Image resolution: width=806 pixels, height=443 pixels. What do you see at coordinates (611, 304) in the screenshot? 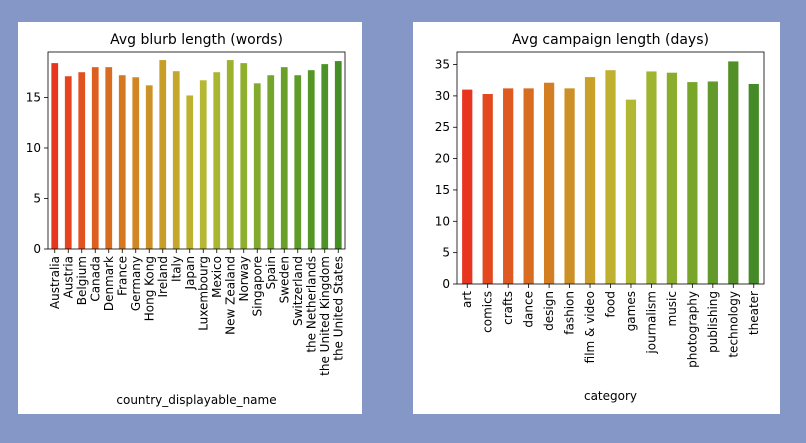
I see `x-tick-label: food` at bounding box center [611, 304].